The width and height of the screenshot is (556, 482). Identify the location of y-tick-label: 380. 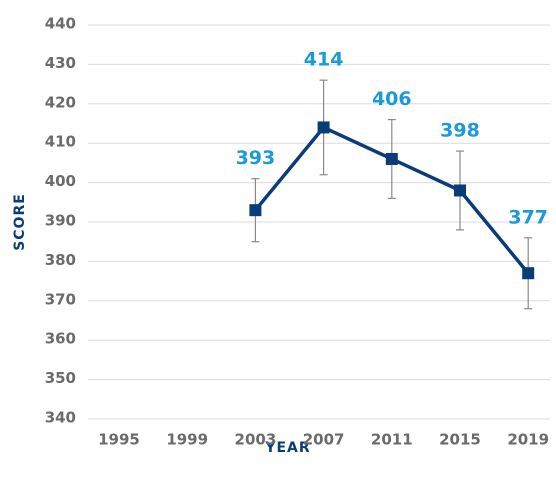
(60, 260).